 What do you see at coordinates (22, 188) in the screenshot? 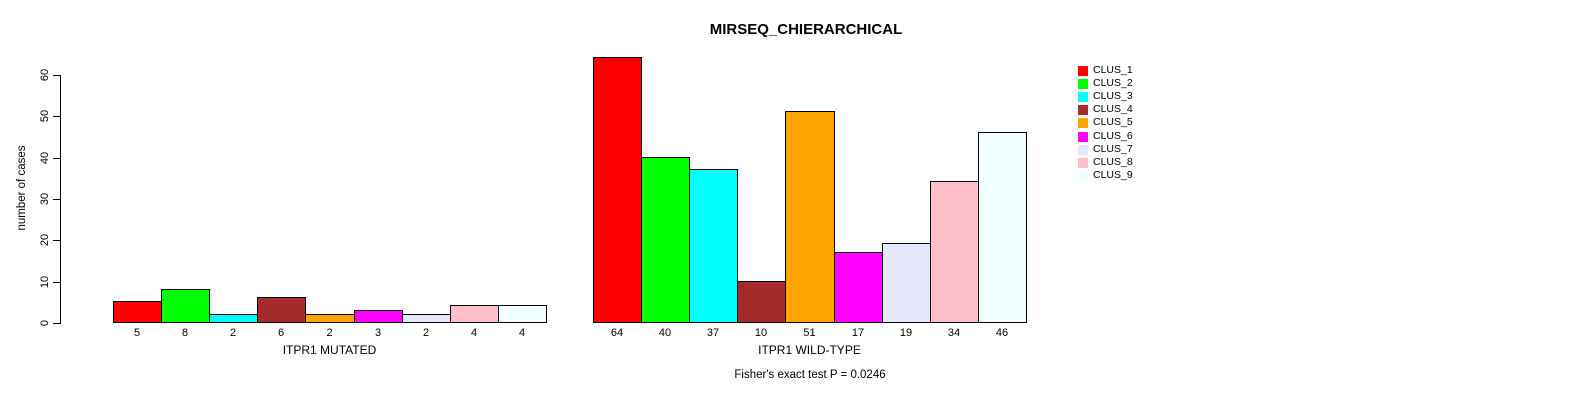
I see `y-axis-title: number of cases` at bounding box center [22, 188].